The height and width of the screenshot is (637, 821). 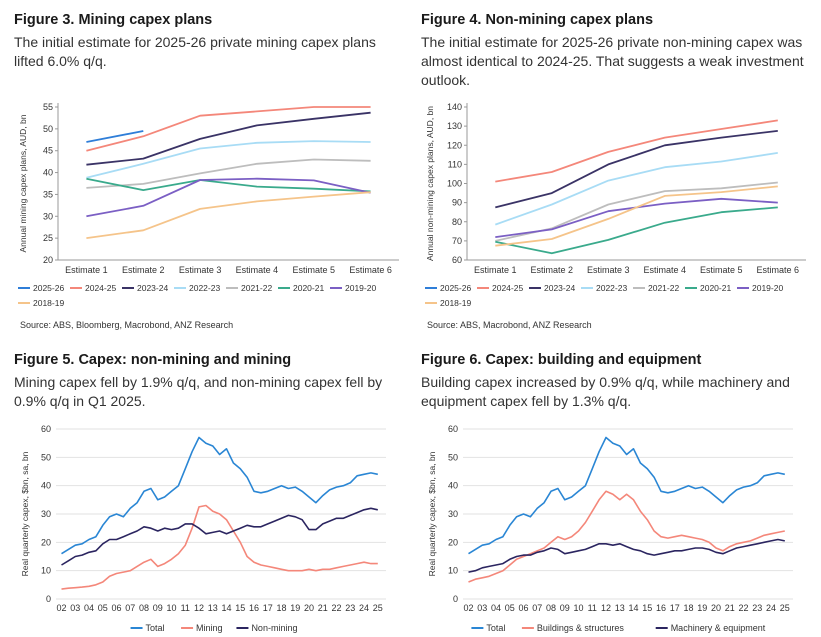 I want to click on legend-label-2023-24: 2023-24, so click(x=152, y=288).